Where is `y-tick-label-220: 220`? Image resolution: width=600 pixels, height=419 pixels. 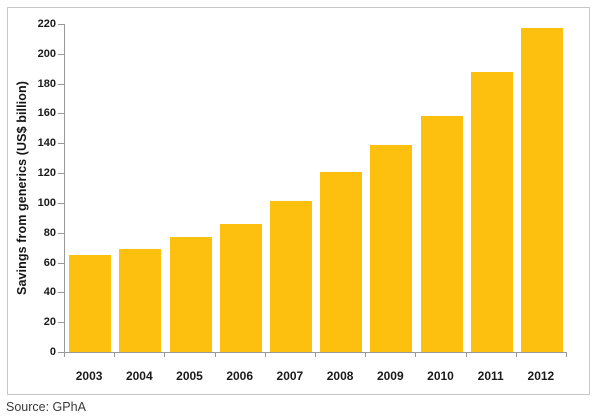 y-tick-label-220: 220 is located at coordinates (46, 24).